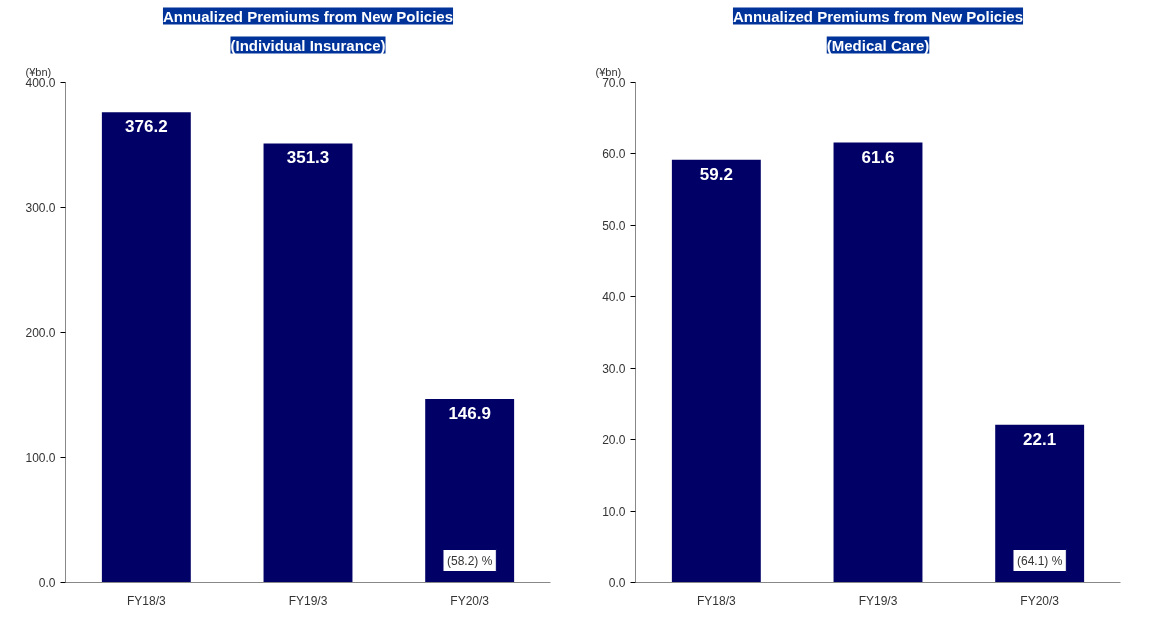 This screenshot has height=619, width=1157. What do you see at coordinates (614, 368) in the screenshot?
I see `y-tick-label: 30.0` at bounding box center [614, 368].